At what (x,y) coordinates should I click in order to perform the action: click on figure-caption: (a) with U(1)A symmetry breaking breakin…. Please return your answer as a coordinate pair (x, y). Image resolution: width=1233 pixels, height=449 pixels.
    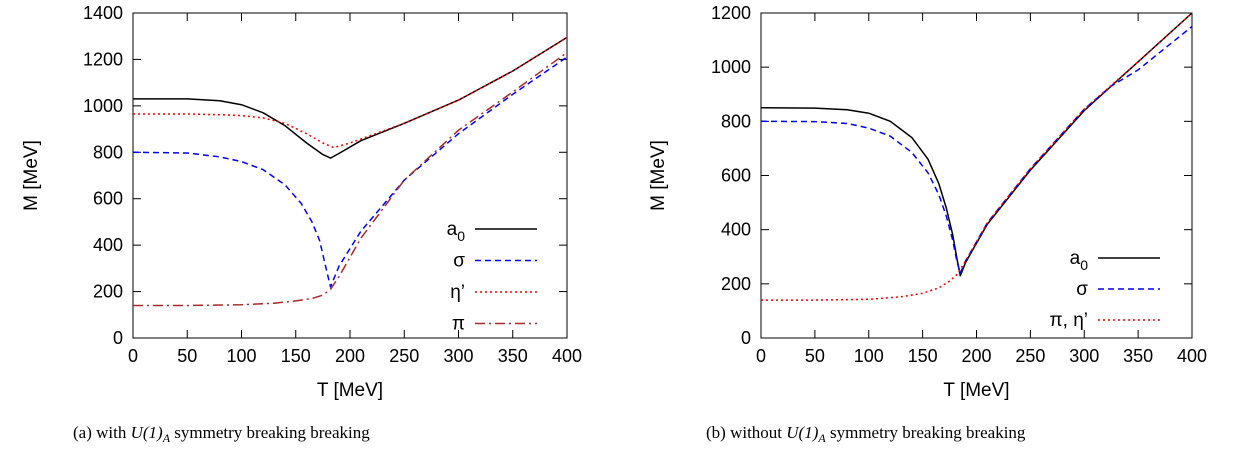
    Looking at the image, I should click on (221, 434).